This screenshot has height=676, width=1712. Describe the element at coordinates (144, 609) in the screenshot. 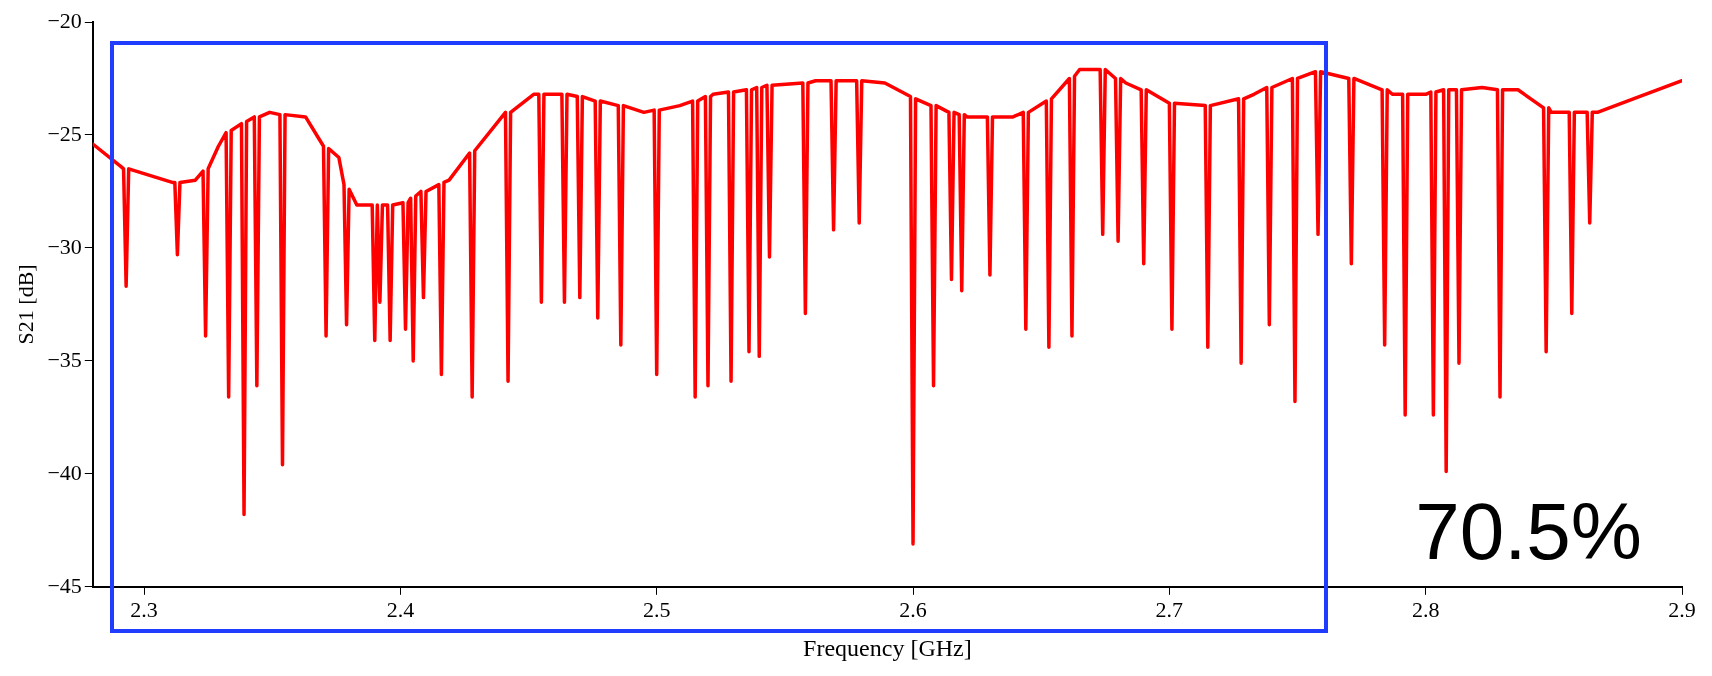

I see `x-tick-label: 2.3` at that location.